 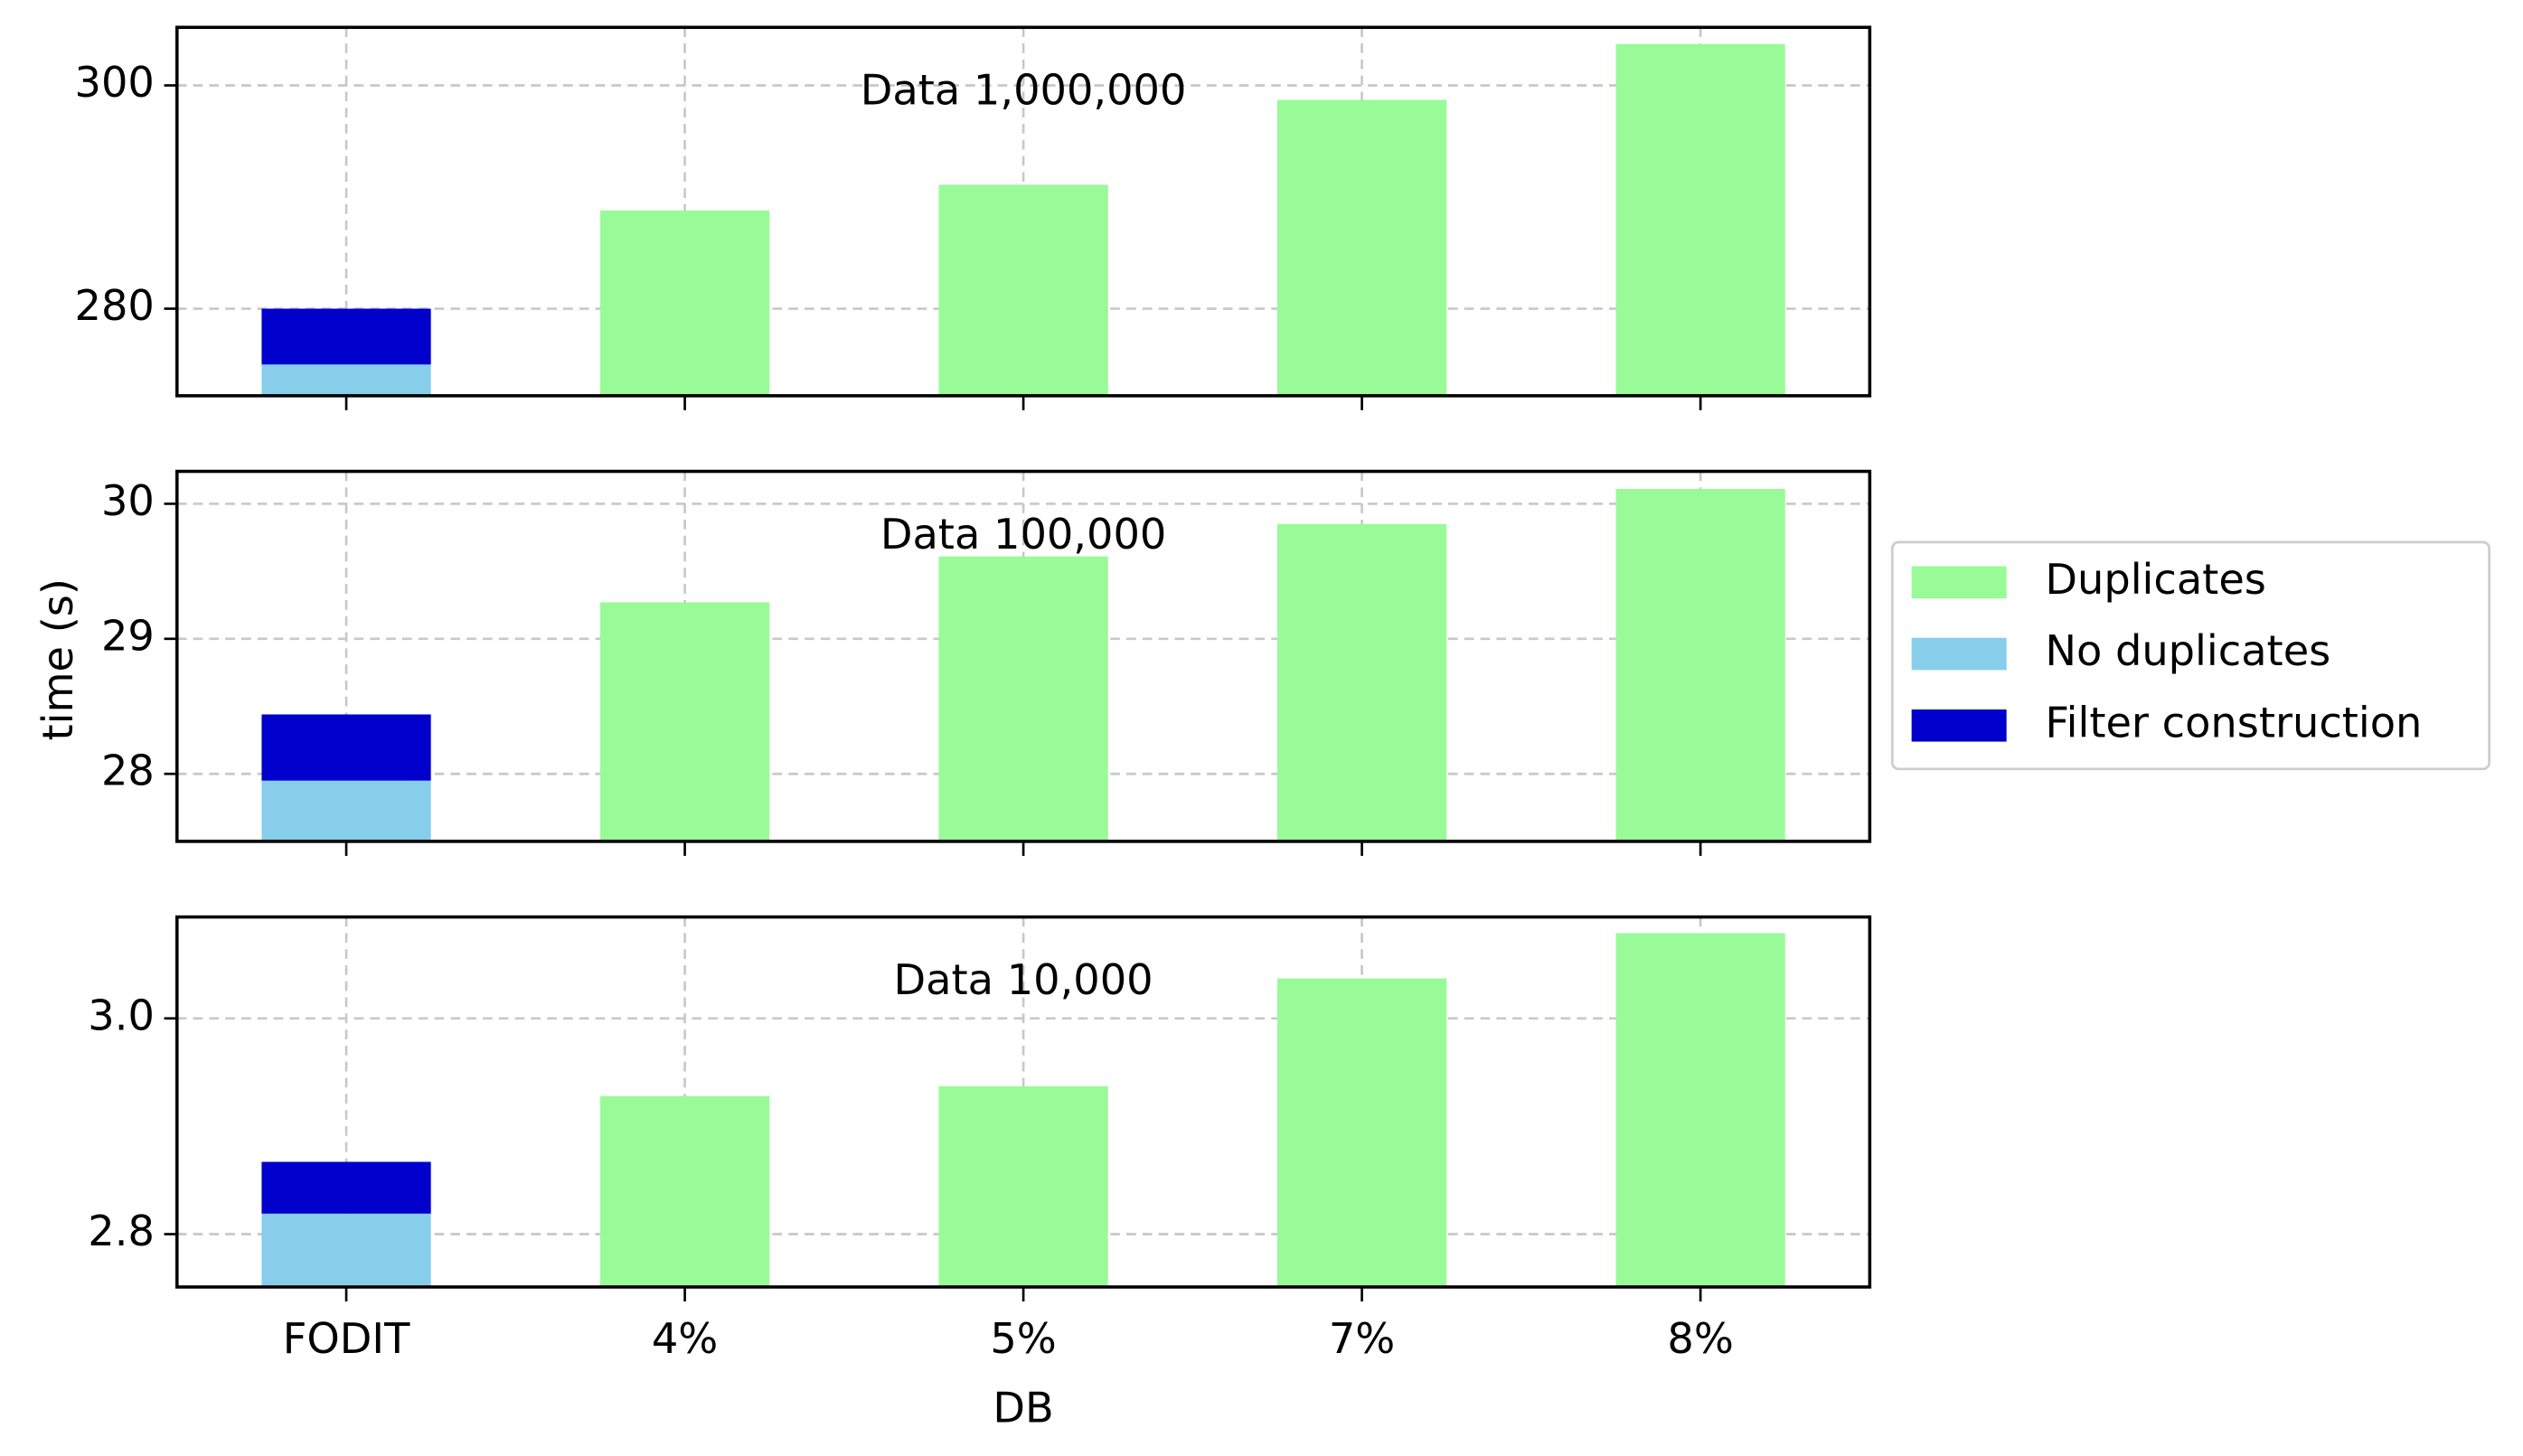 I want to click on annotation: Data 100,000, so click(x=1023, y=535).